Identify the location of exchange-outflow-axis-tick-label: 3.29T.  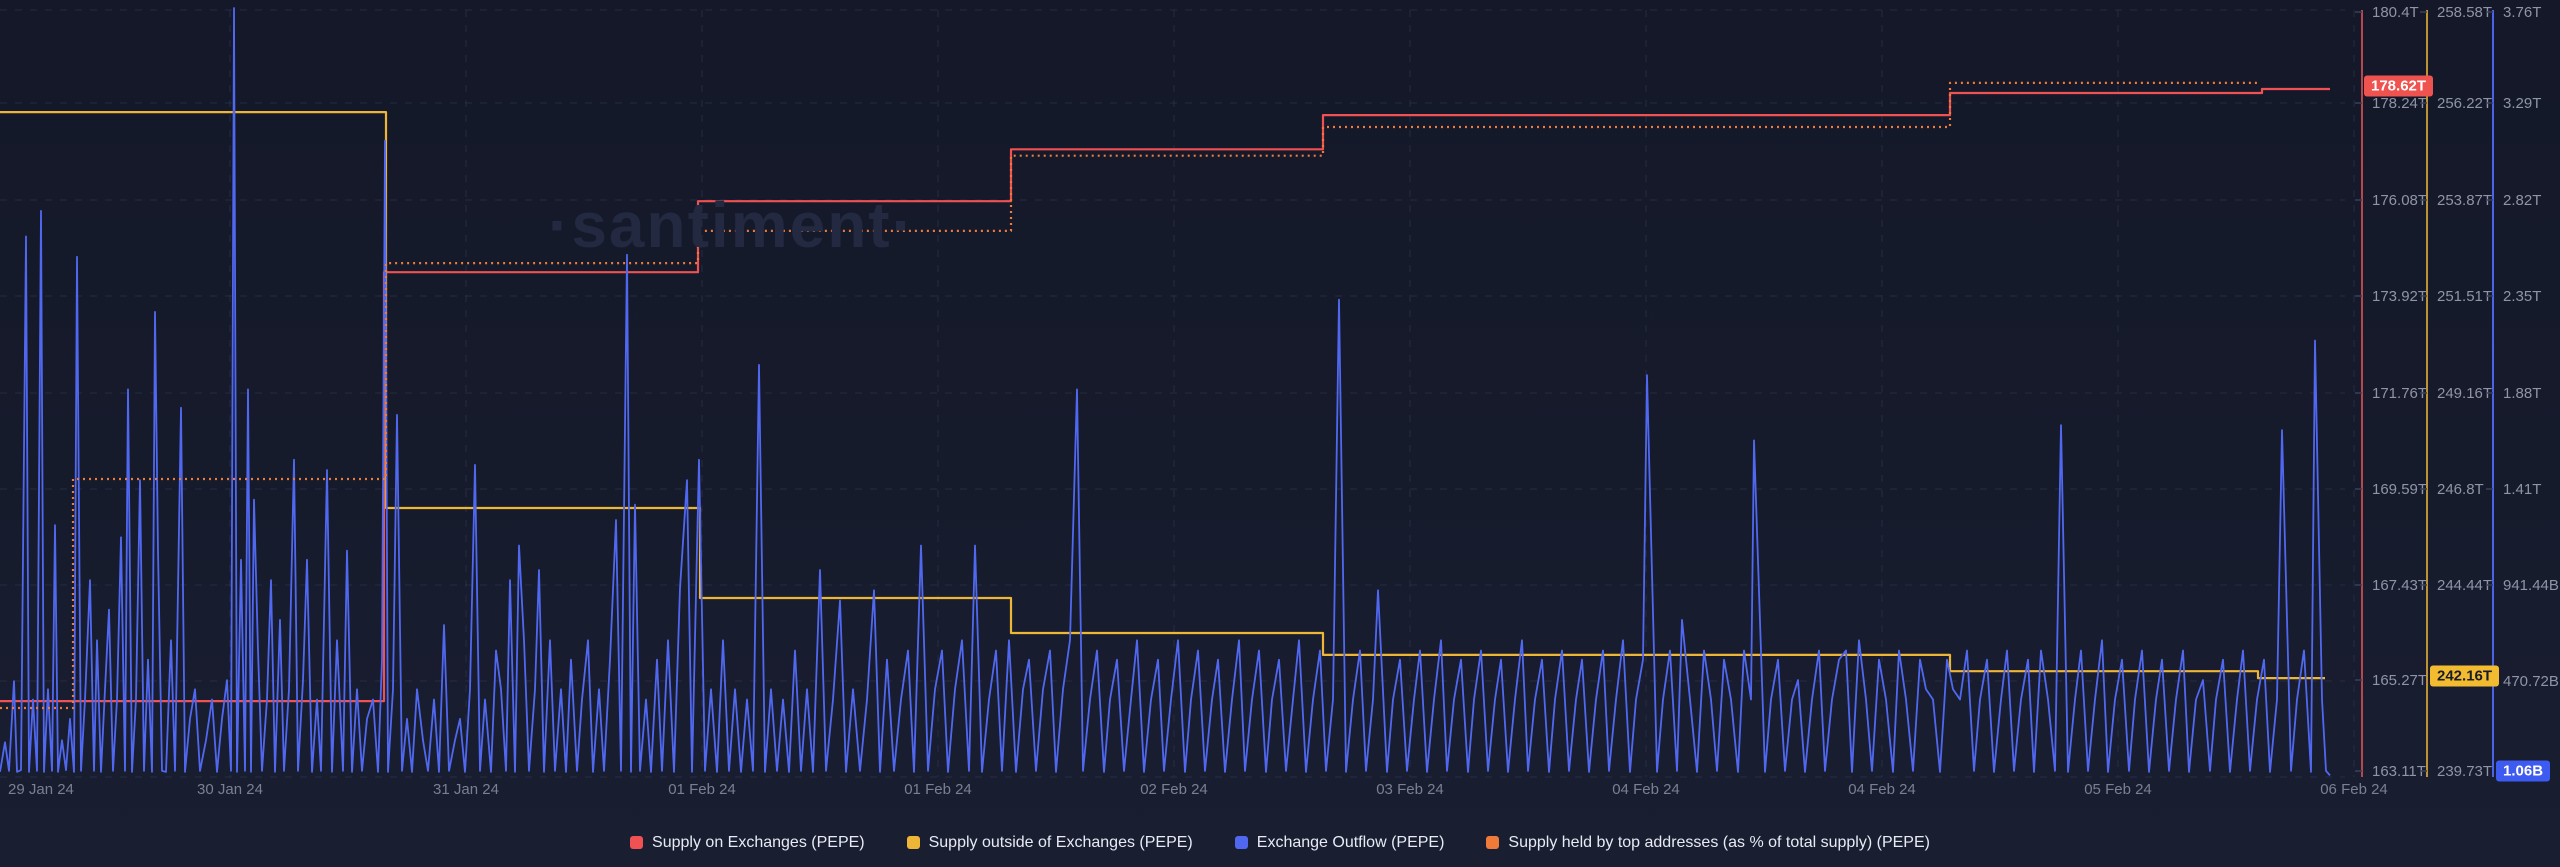
(2522, 103).